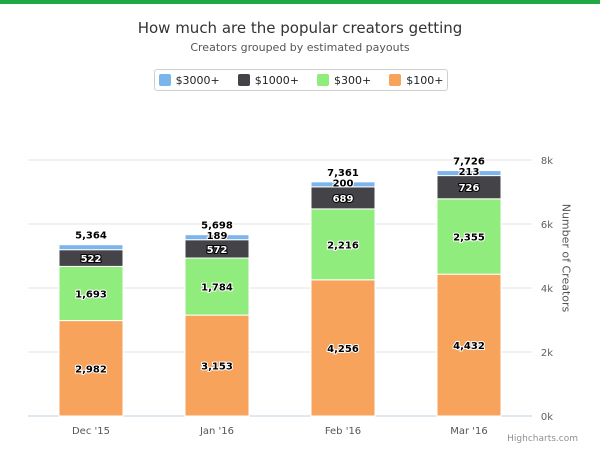  What do you see at coordinates (469, 188) in the screenshot?
I see `data-label: 726` at bounding box center [469, 188].